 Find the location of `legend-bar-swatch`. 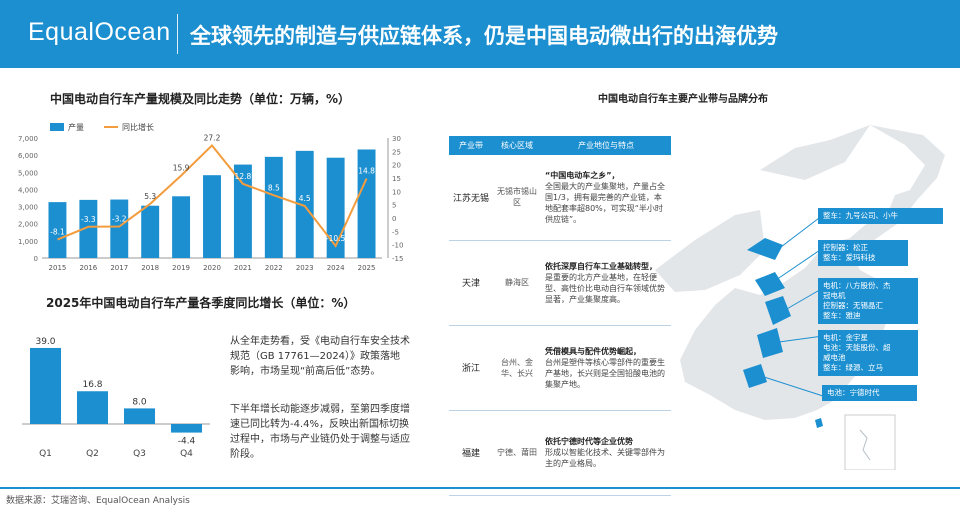

legend-bar-swatch is located at coordinates (57, 127).